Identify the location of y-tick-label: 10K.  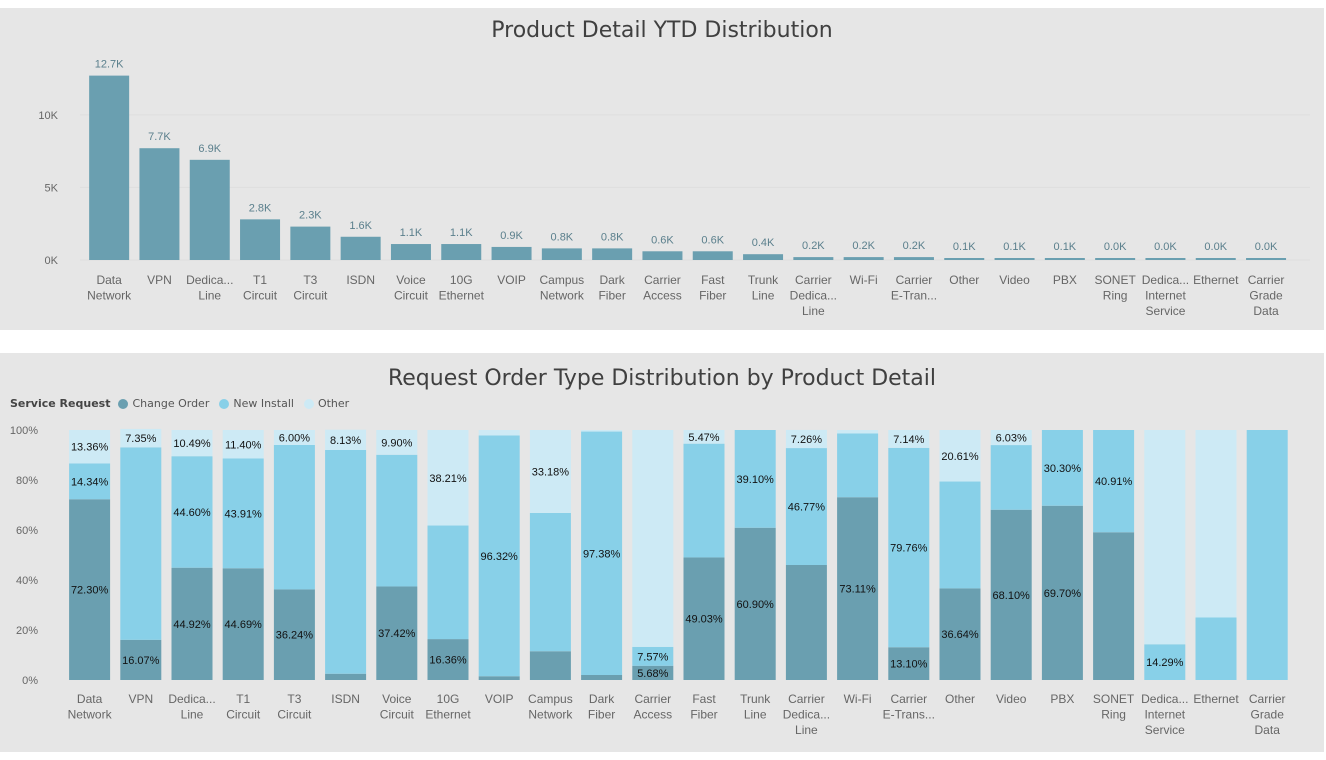
(48, 116).